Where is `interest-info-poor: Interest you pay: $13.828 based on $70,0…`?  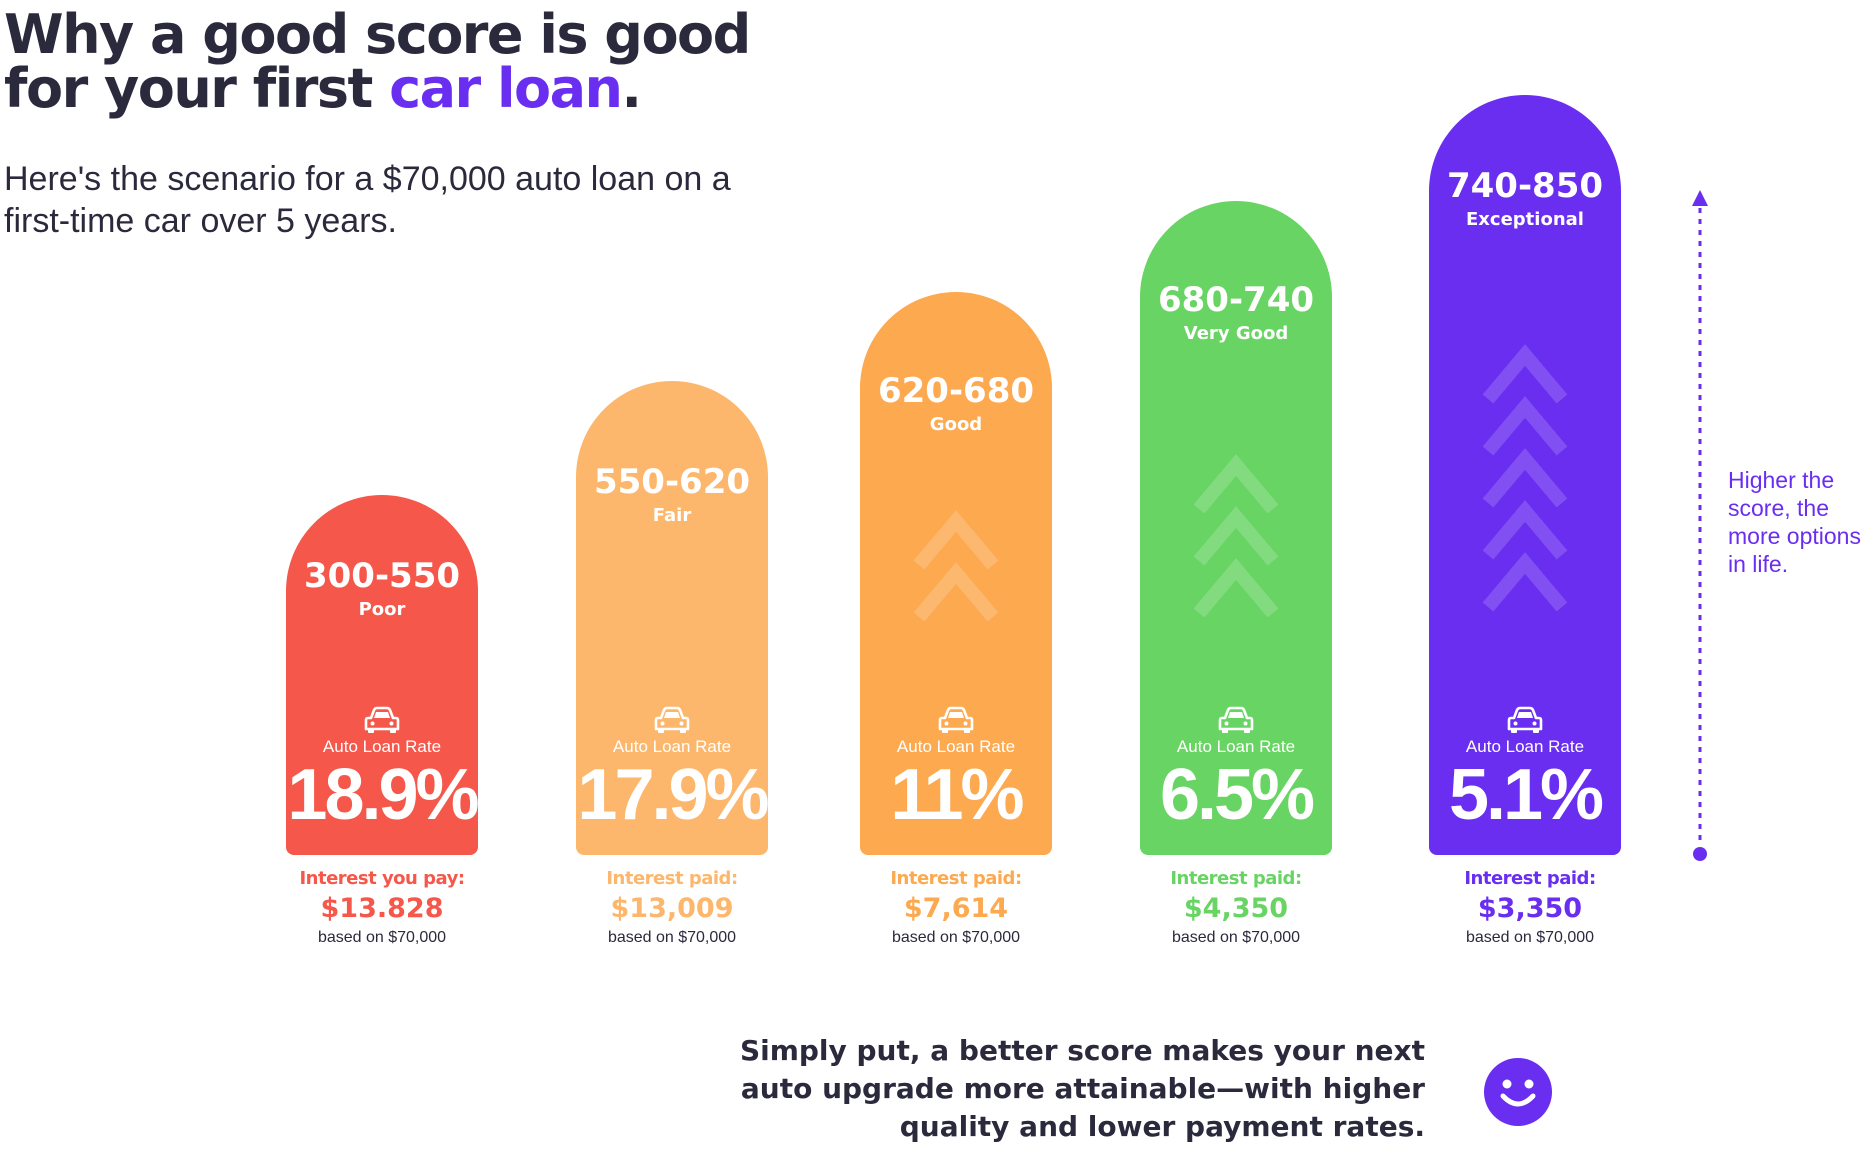
interest-info-poor: Interest you pay: $13.828 based on $70,0… is located at coordinates (382, 908).